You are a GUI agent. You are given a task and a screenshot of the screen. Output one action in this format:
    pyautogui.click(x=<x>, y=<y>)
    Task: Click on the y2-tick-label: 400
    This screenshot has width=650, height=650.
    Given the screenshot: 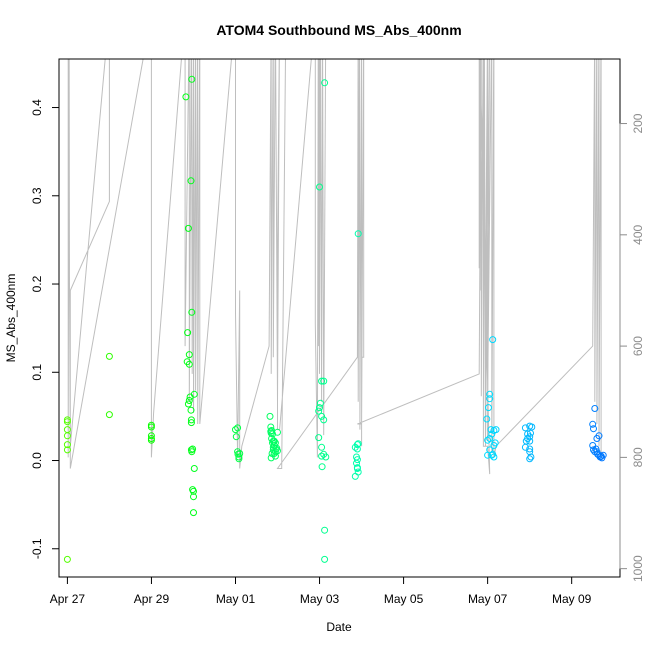 What is the action you would take?
    pyautogui.click(x=638, y=234)
    